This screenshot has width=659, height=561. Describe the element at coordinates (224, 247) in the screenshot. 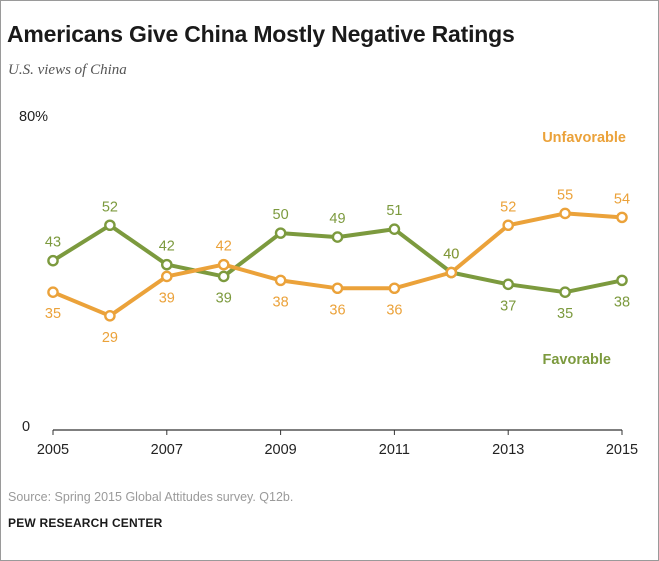

I see `data-label-unfavorable: 42` at that location.